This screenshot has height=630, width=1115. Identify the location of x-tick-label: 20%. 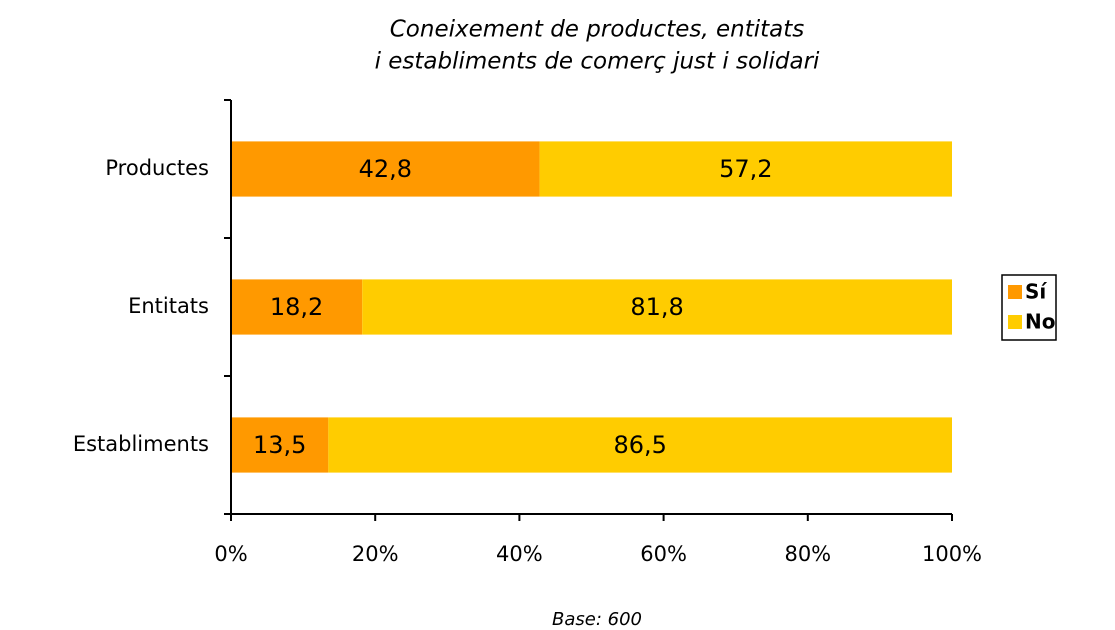
(375, 554).